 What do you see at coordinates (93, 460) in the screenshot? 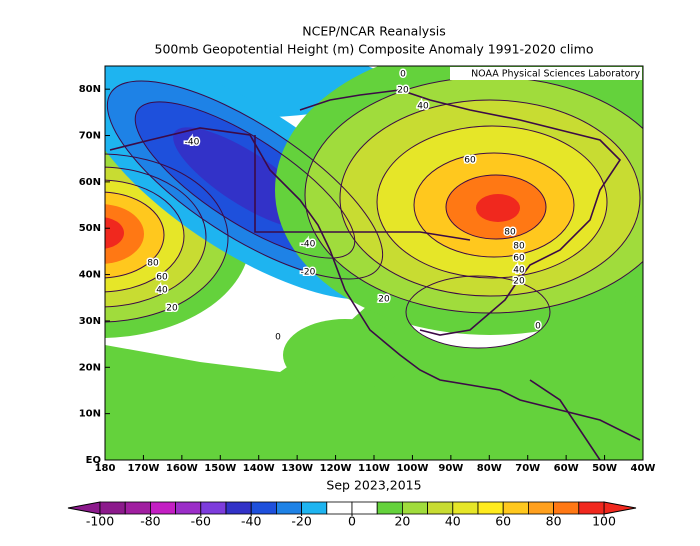
I see `y-tick-label: EQ` at bounding box center [93, 460].